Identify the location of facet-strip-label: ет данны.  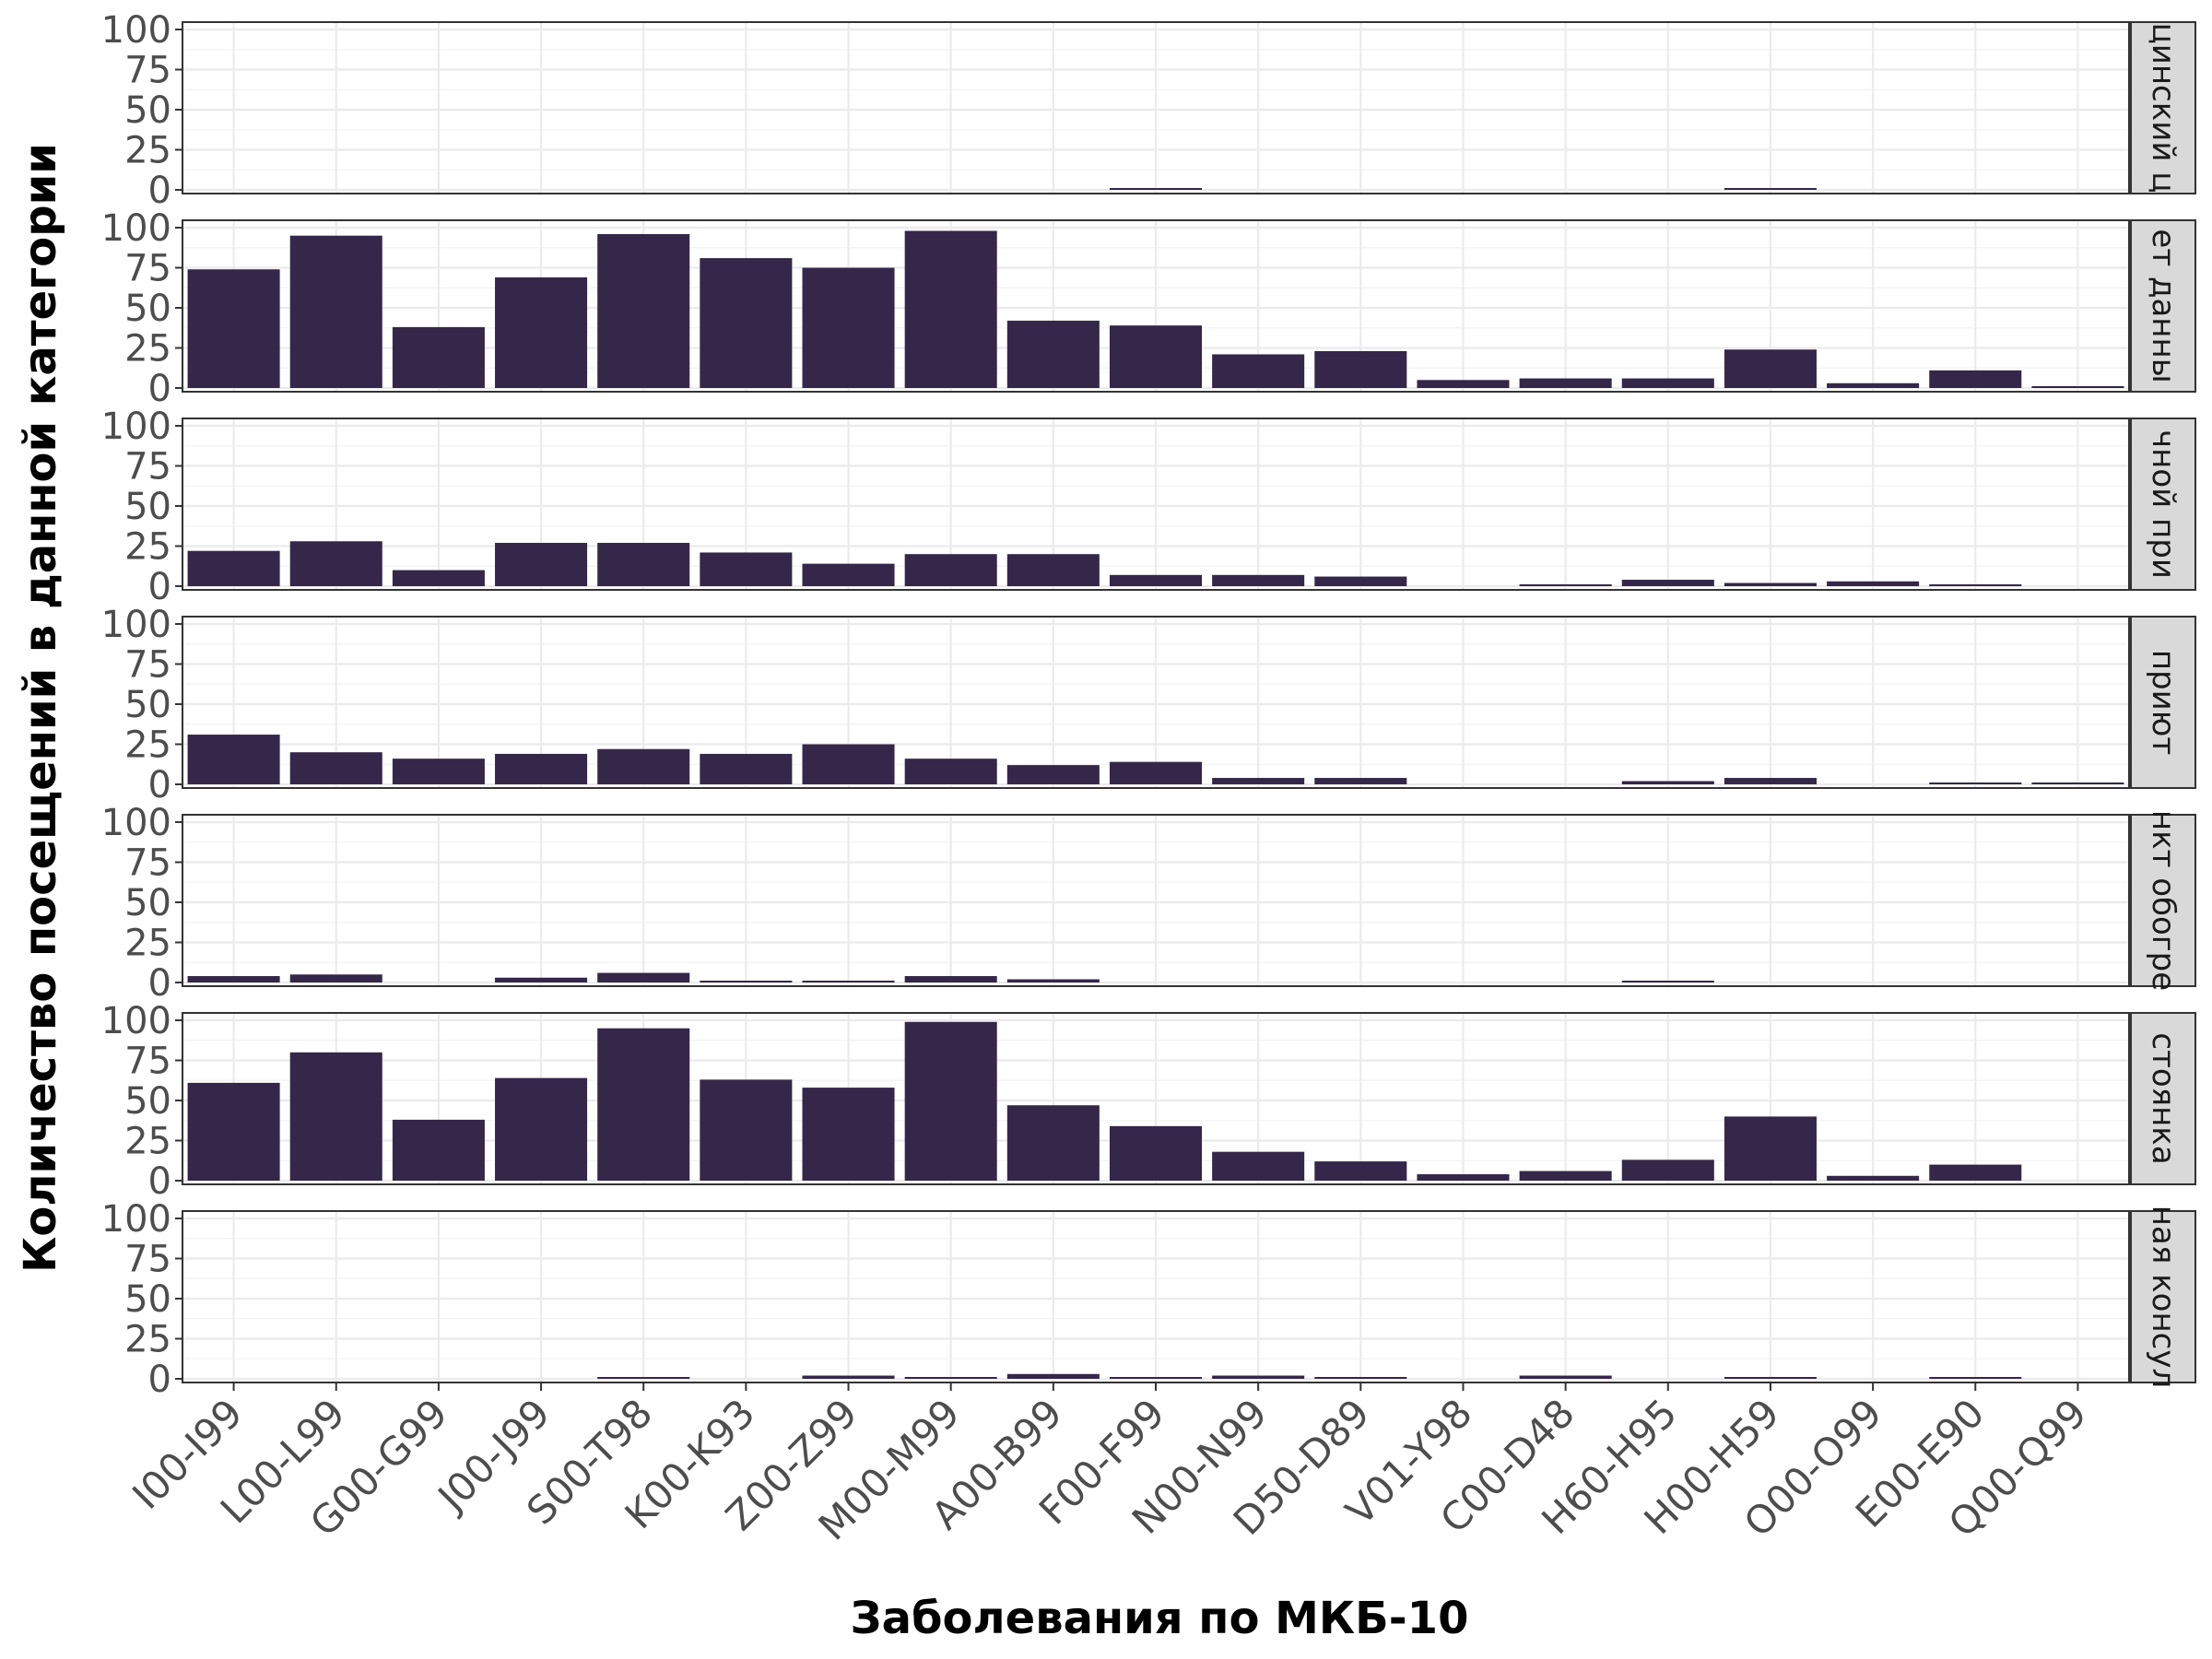
(2163, 305).